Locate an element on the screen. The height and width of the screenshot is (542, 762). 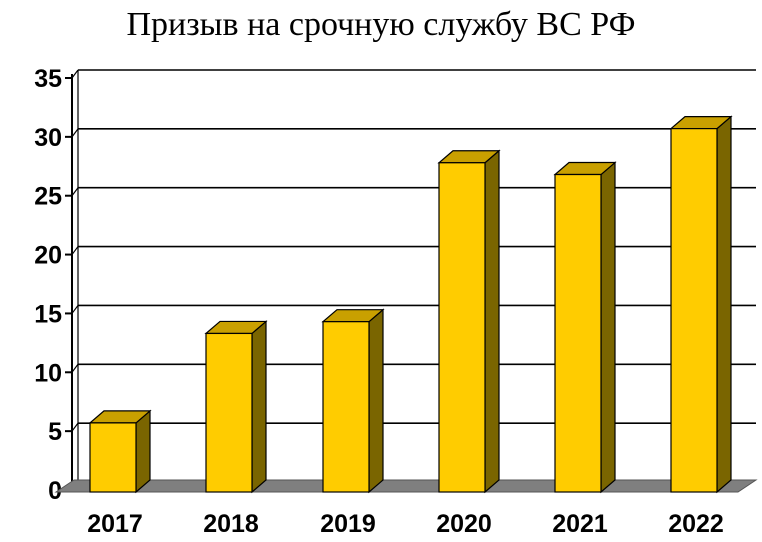
y-tick-label: 15 is located at coordinates (48, 314).